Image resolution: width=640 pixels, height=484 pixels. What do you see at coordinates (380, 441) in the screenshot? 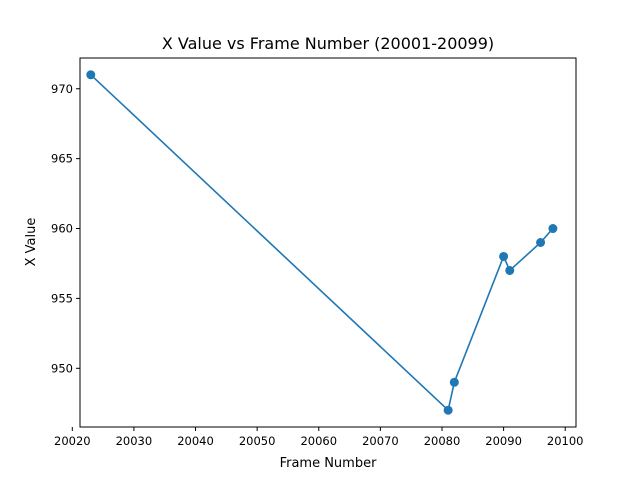
I see `x-tick-label: 20070` at bounding box center [380, 441].